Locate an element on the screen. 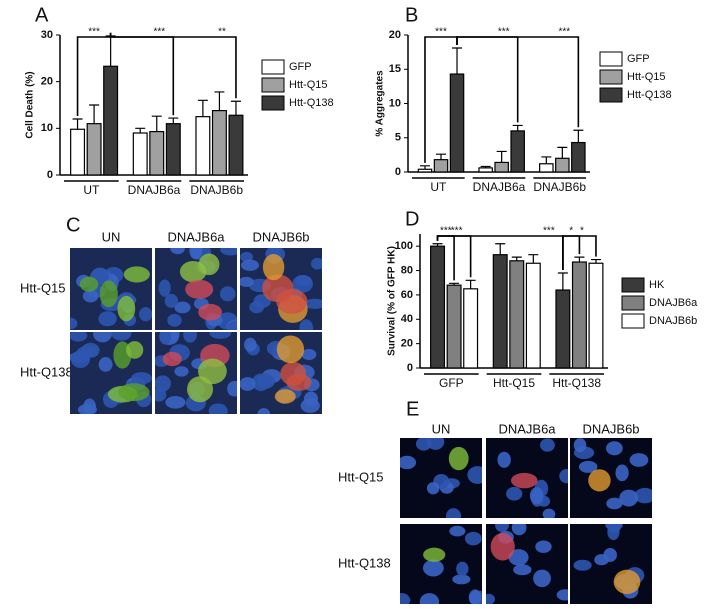  y-tick-label: 80 is located at coordinates (407, 270).